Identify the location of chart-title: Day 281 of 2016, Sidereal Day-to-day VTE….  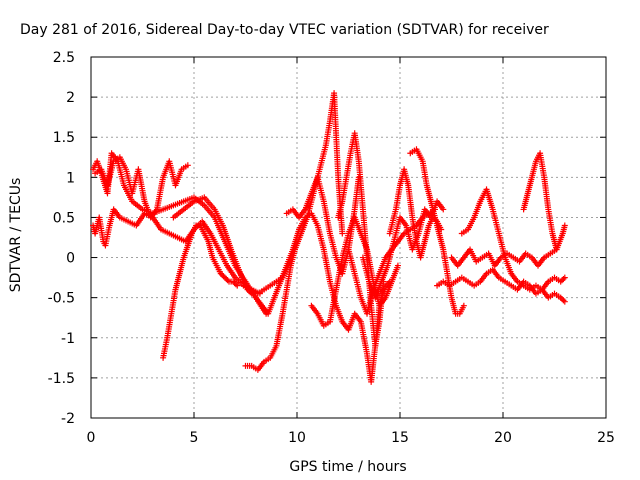
(284, 30).